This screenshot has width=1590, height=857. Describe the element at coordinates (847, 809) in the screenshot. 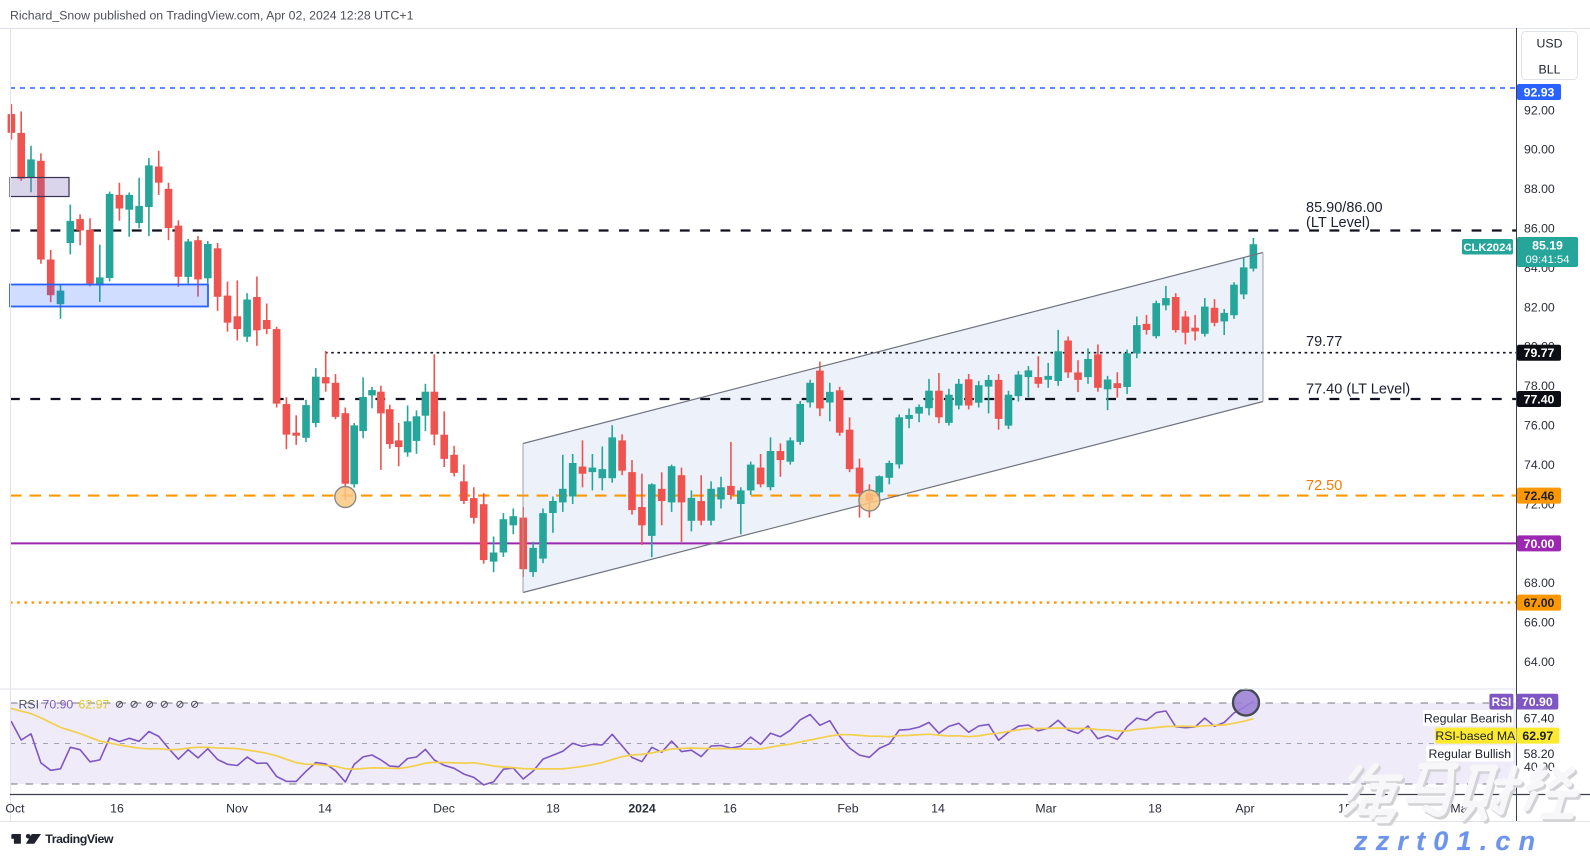

I see `svg-text: Feb` at that location.